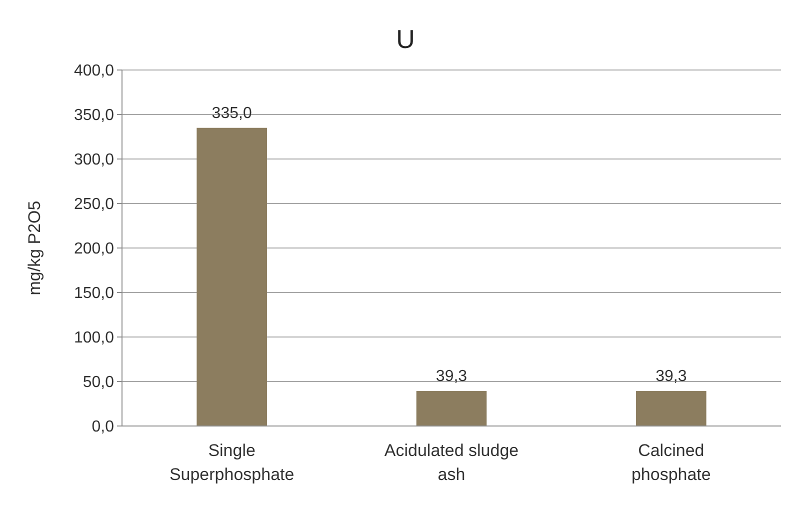 The image size is (807, 515). Describe the element at coordinates (94, 160) in the screenshot. I see `y-tick-label: 300,0` at that location.